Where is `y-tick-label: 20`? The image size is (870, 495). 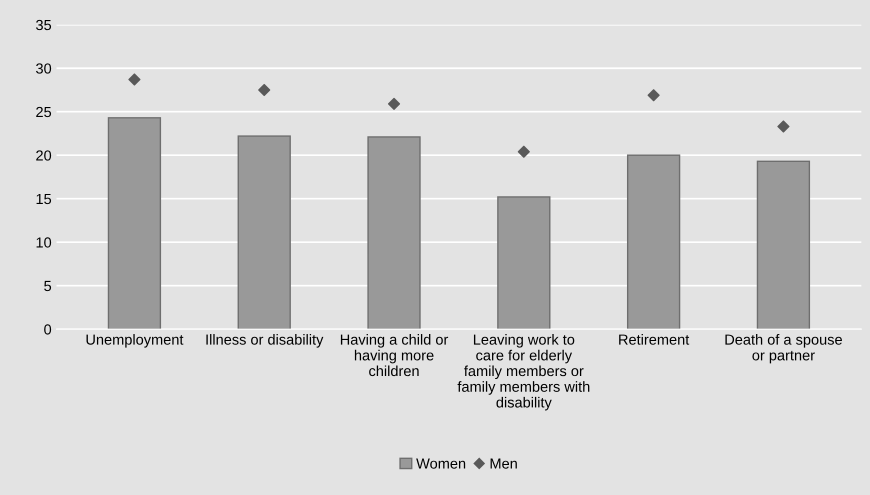
y-tick-label: 20 is located at coordinates (44, 155).